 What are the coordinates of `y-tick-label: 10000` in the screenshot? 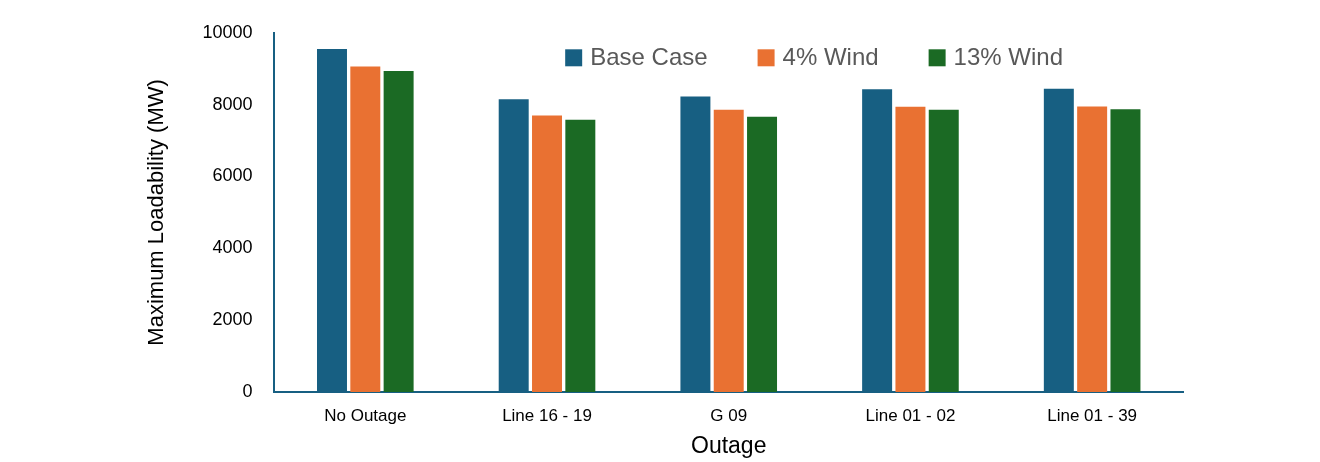 It's located at (227, 31).